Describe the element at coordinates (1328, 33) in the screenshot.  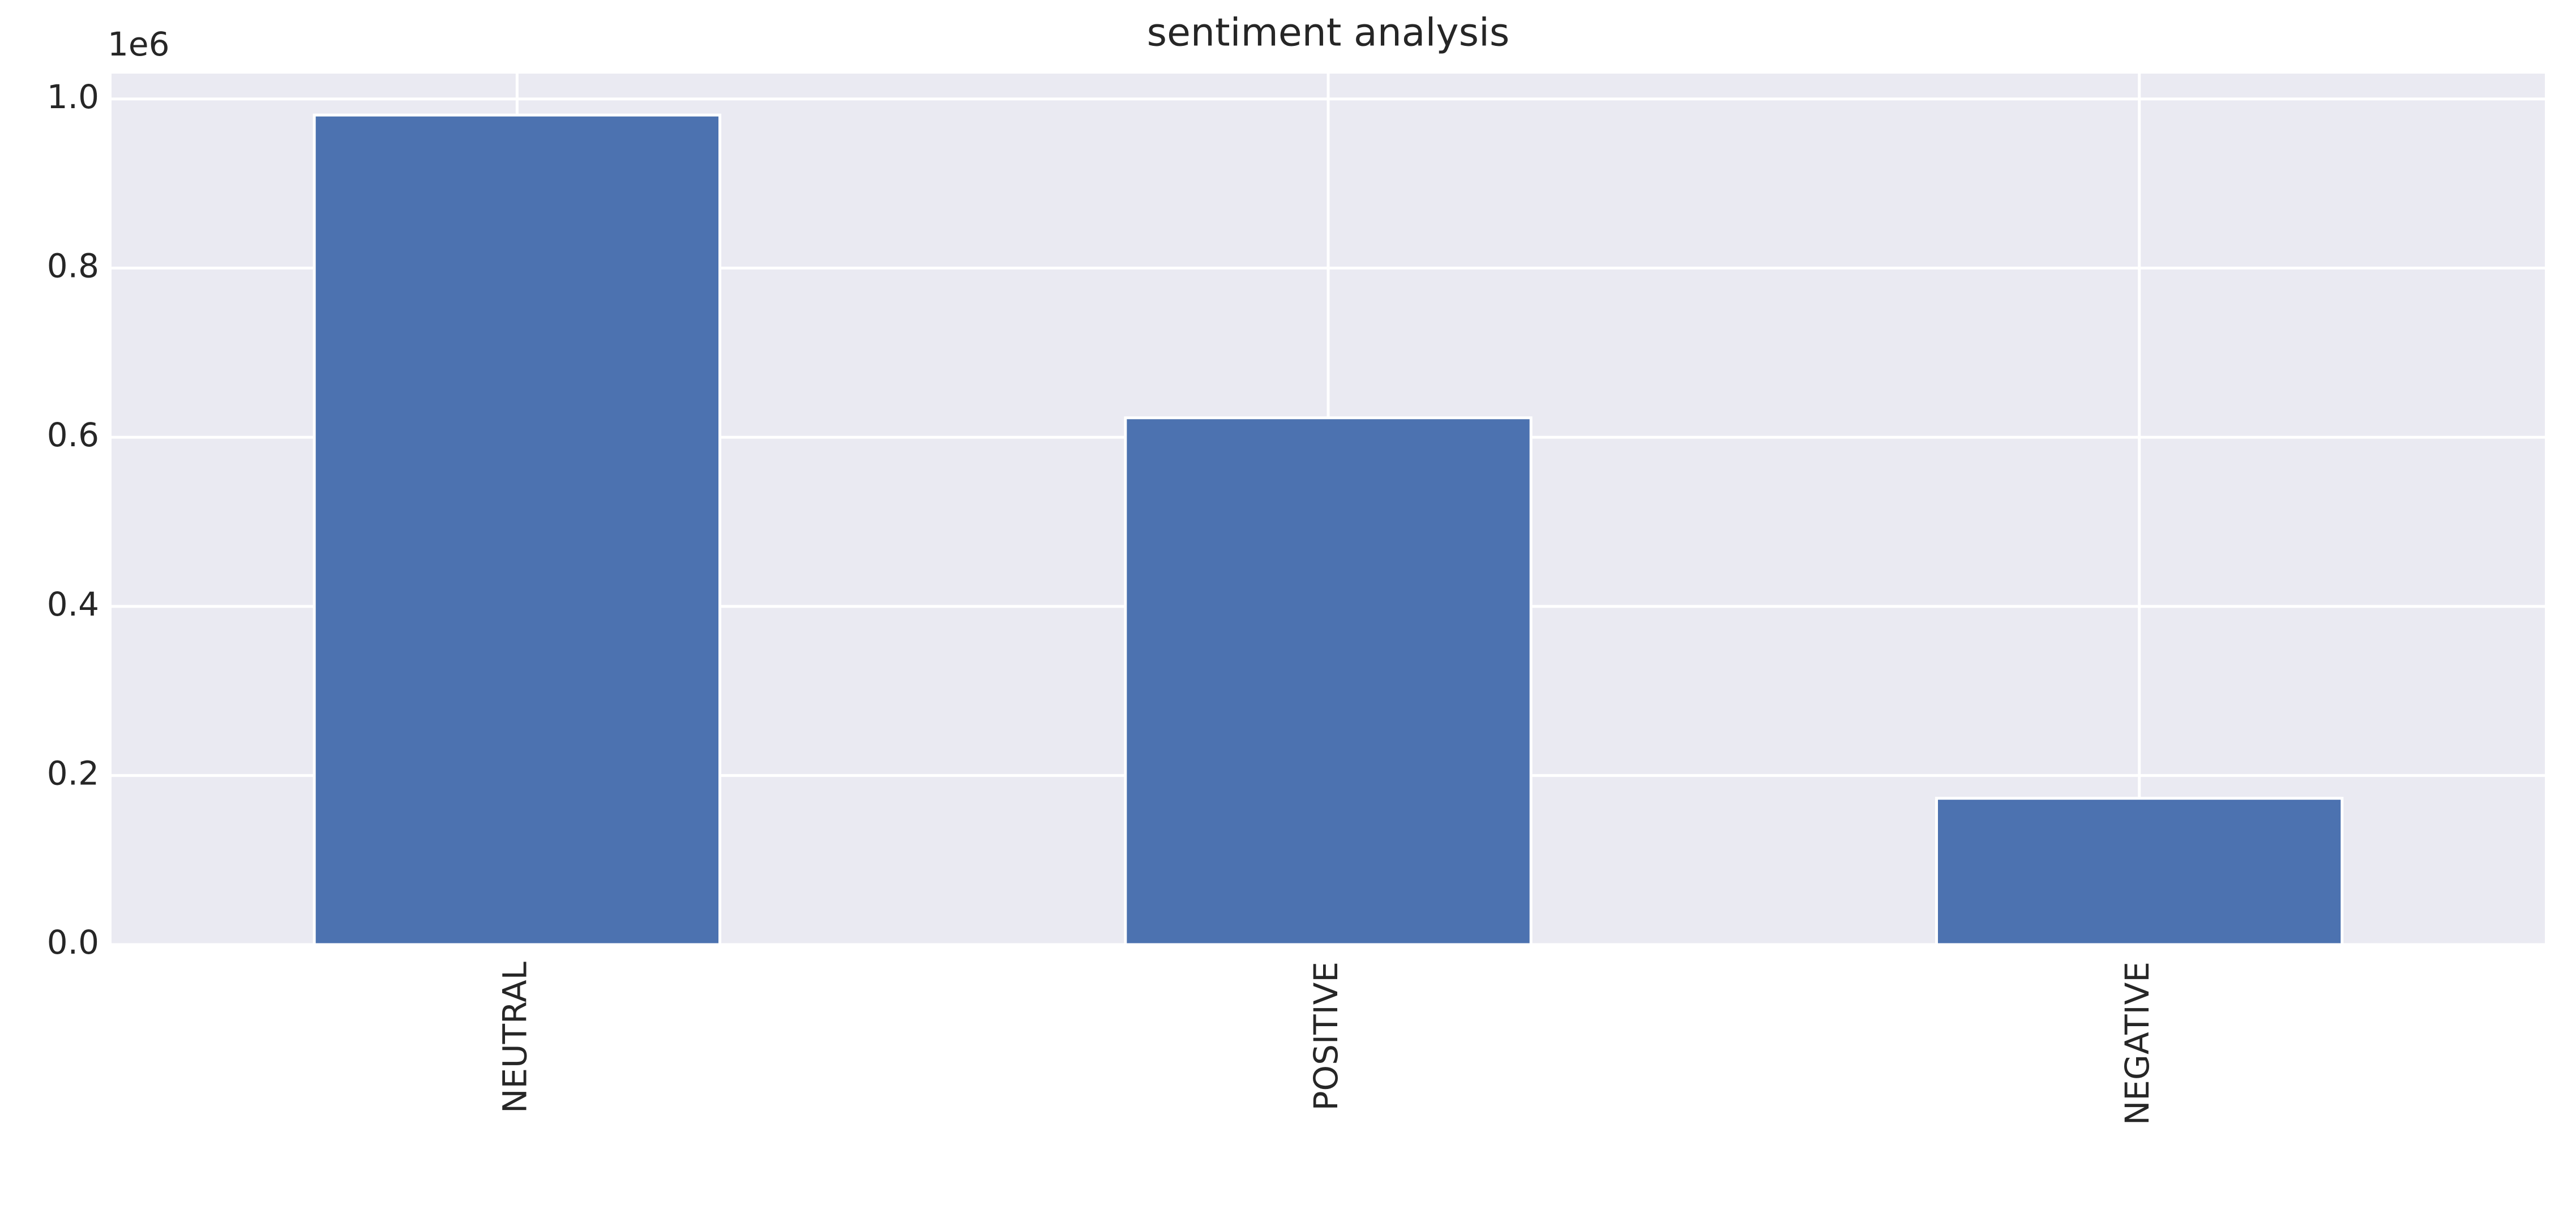
I see `chart-title: sentiment analysis` at that location.